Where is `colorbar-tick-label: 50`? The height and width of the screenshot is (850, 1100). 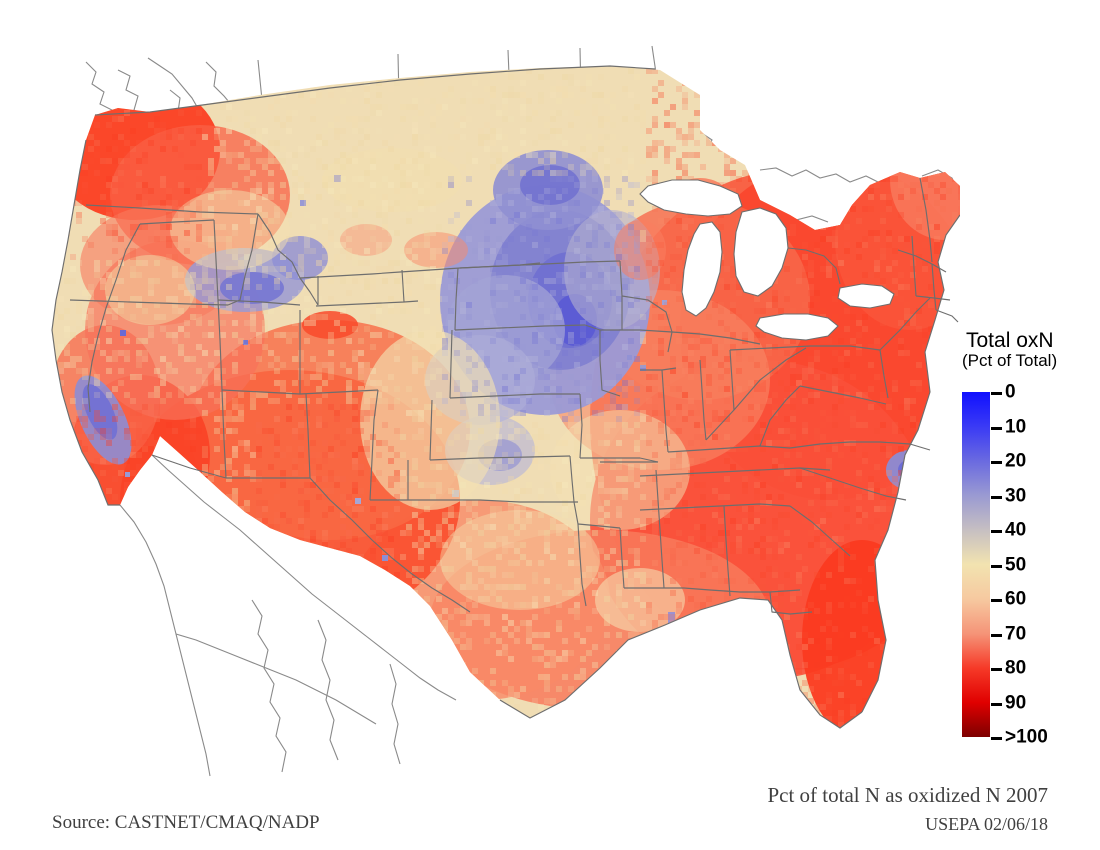
colorbar-tick-label: 50 is located at coordinates (1016, 564).